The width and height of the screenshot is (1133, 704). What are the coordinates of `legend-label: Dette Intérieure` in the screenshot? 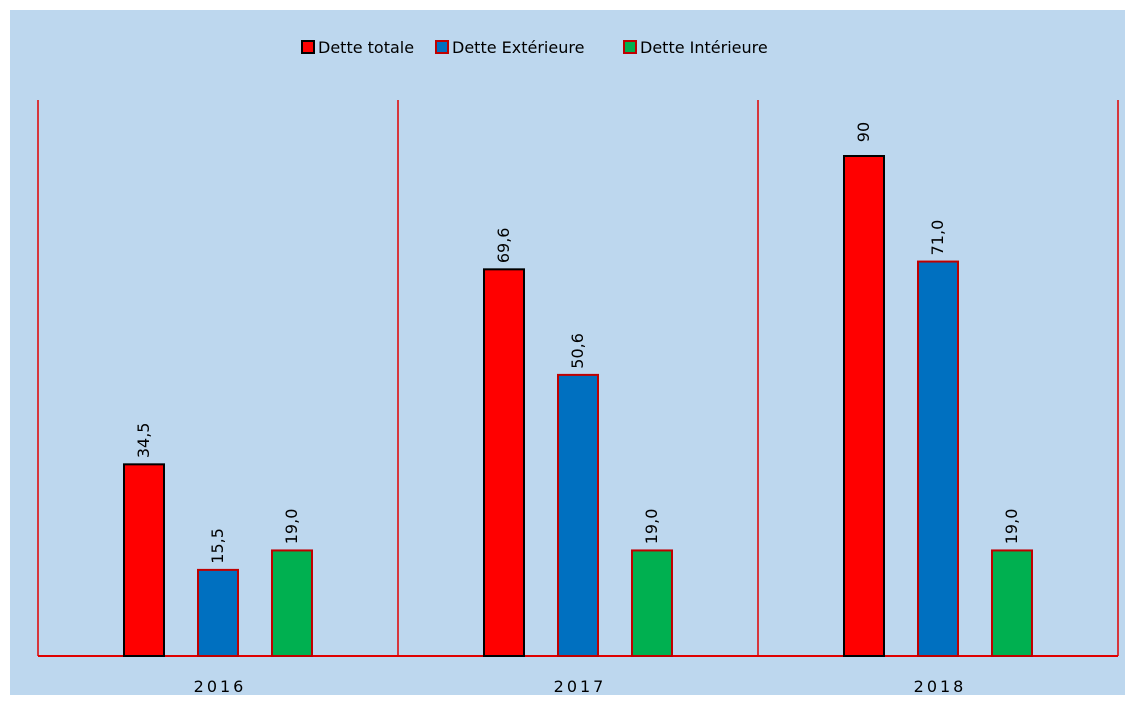 It's located at (704, 47).